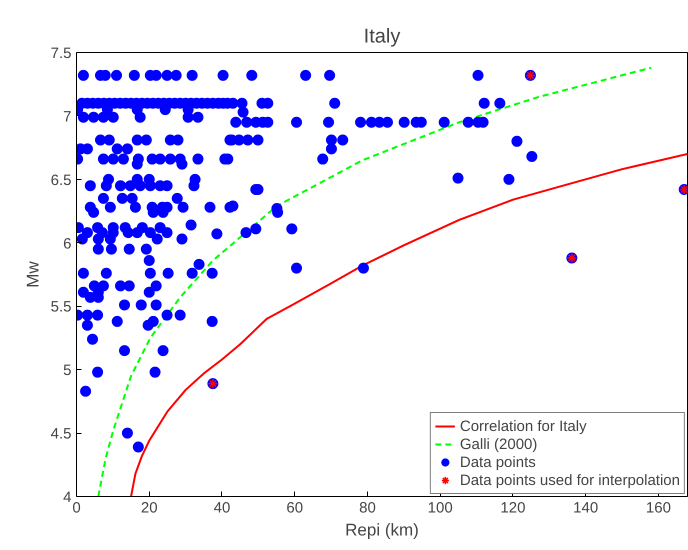 The width and height of the screenshot is (688, 550). I want to click on x-tick-label: 0, so click(76, 508).